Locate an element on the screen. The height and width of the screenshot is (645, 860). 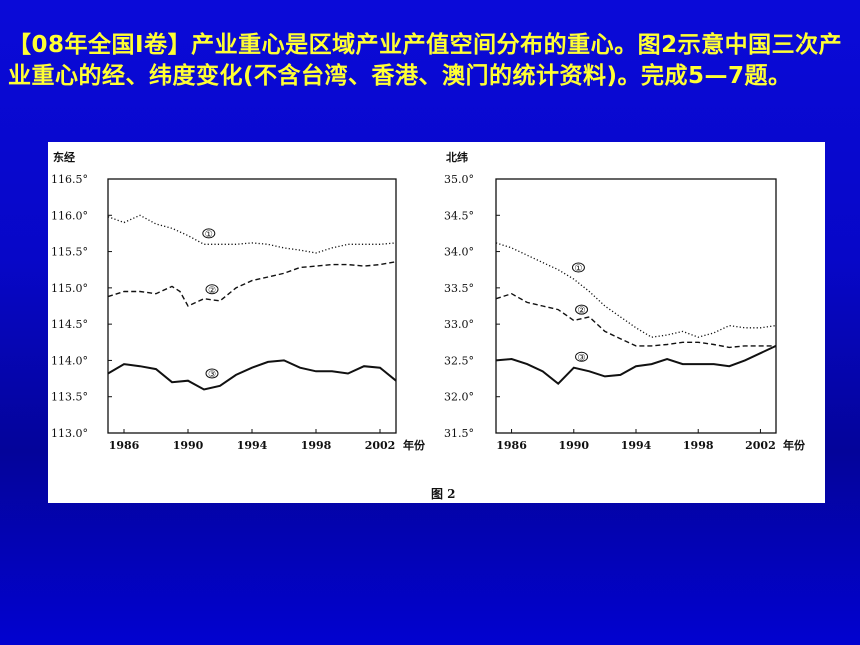
y-tick-label: 34.0° is located at coordinates (459, 252).